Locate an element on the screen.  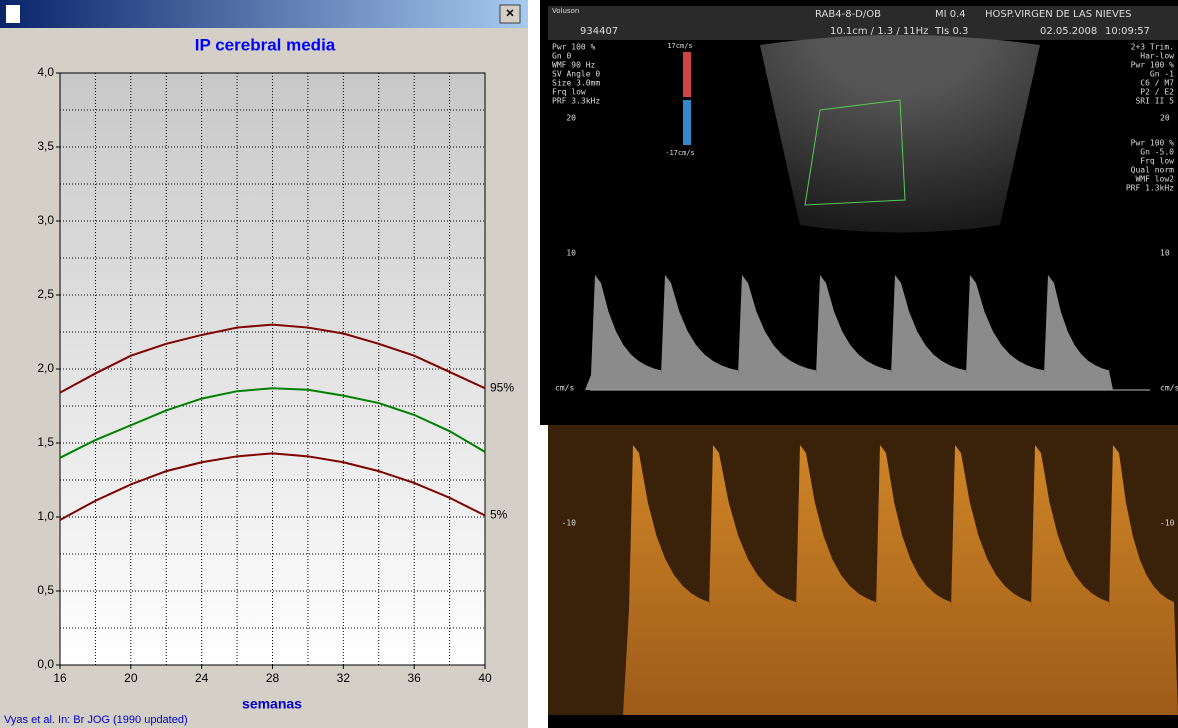
color-bar-red is located at coordinates (687, 74).